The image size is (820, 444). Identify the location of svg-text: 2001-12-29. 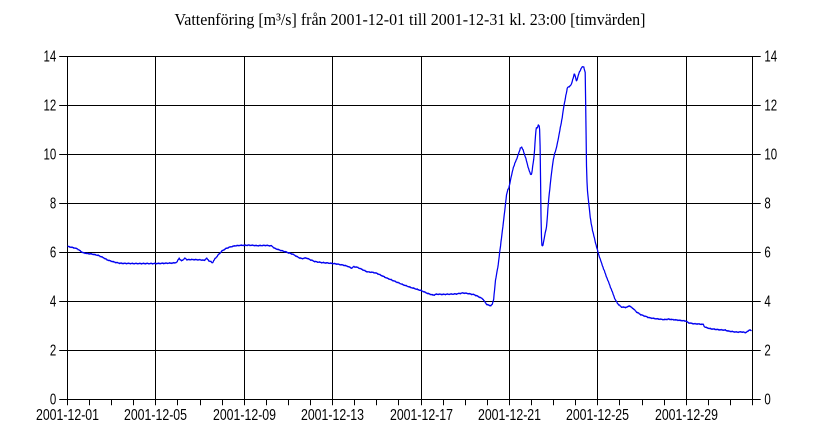
(686, 415).